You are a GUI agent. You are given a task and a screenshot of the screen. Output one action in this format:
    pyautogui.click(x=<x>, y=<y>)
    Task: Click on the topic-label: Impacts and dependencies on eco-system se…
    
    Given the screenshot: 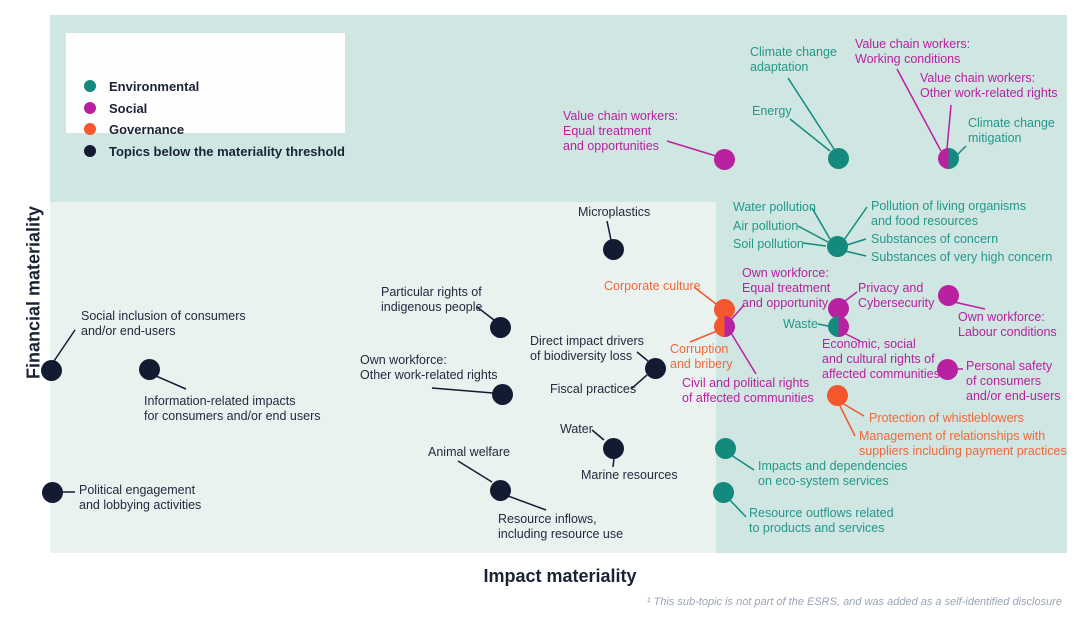 What is the action you would take?
    pyautogui.click(x=832, y=474)
    